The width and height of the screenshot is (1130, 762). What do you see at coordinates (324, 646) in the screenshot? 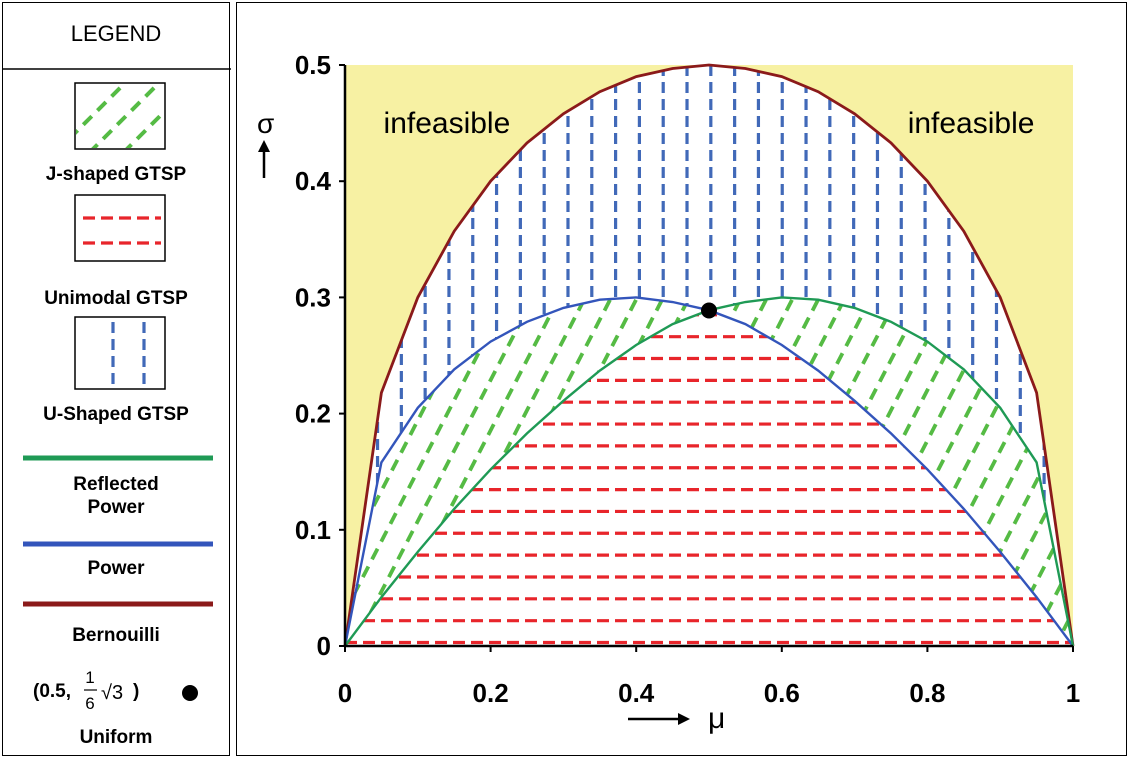
I see `y-tick-label: 0` at bounding box center [324, 646].